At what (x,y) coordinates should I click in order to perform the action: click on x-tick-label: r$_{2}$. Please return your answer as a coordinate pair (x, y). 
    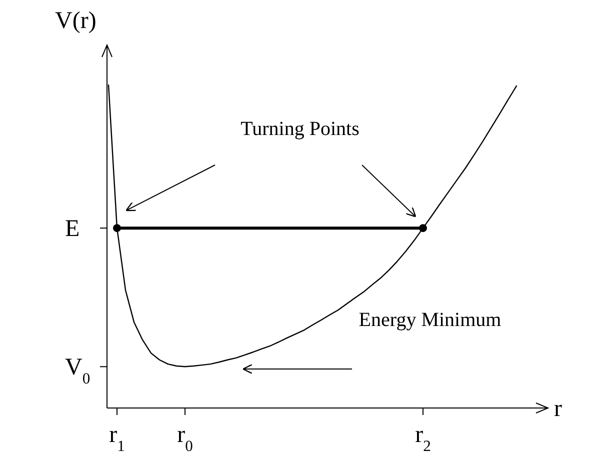
    Looking at the image, I should click on (423, 437).